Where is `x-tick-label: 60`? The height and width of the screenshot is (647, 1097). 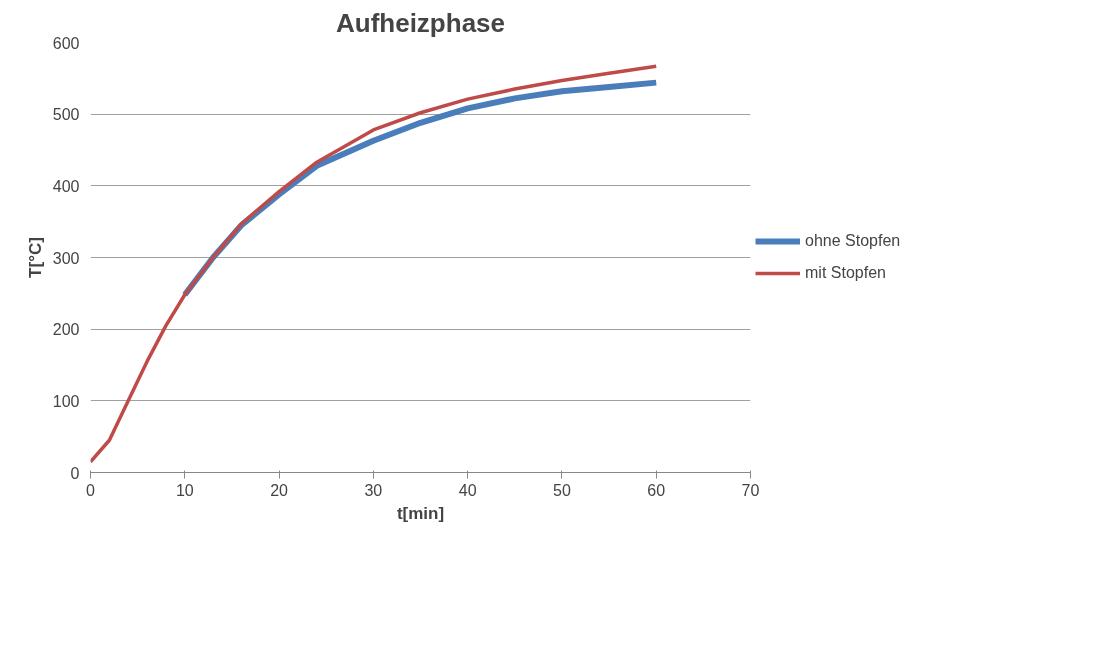
x-tick-label: 60 is located at coordinates (656, 490).